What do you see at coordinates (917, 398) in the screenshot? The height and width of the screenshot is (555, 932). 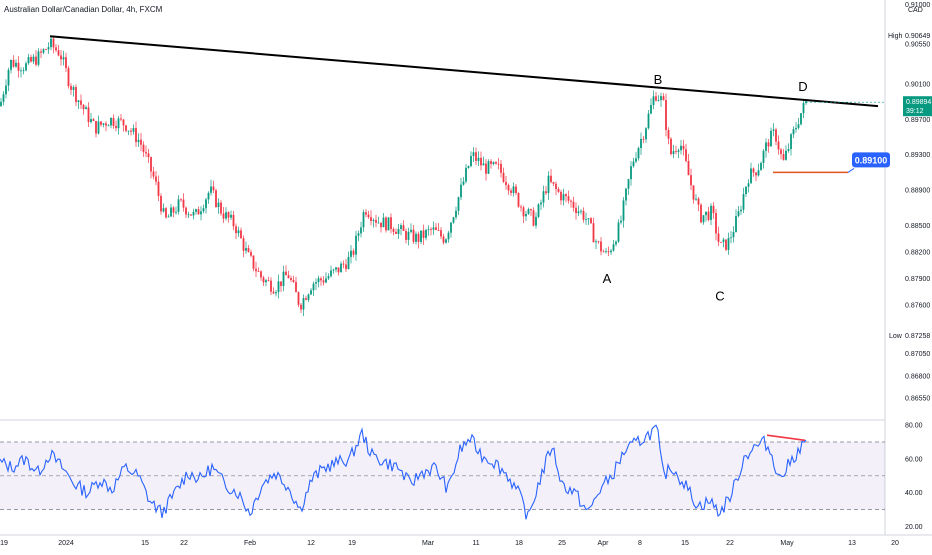 I see `price-tick-label: 0.86550` at bounding box center [917, 398].